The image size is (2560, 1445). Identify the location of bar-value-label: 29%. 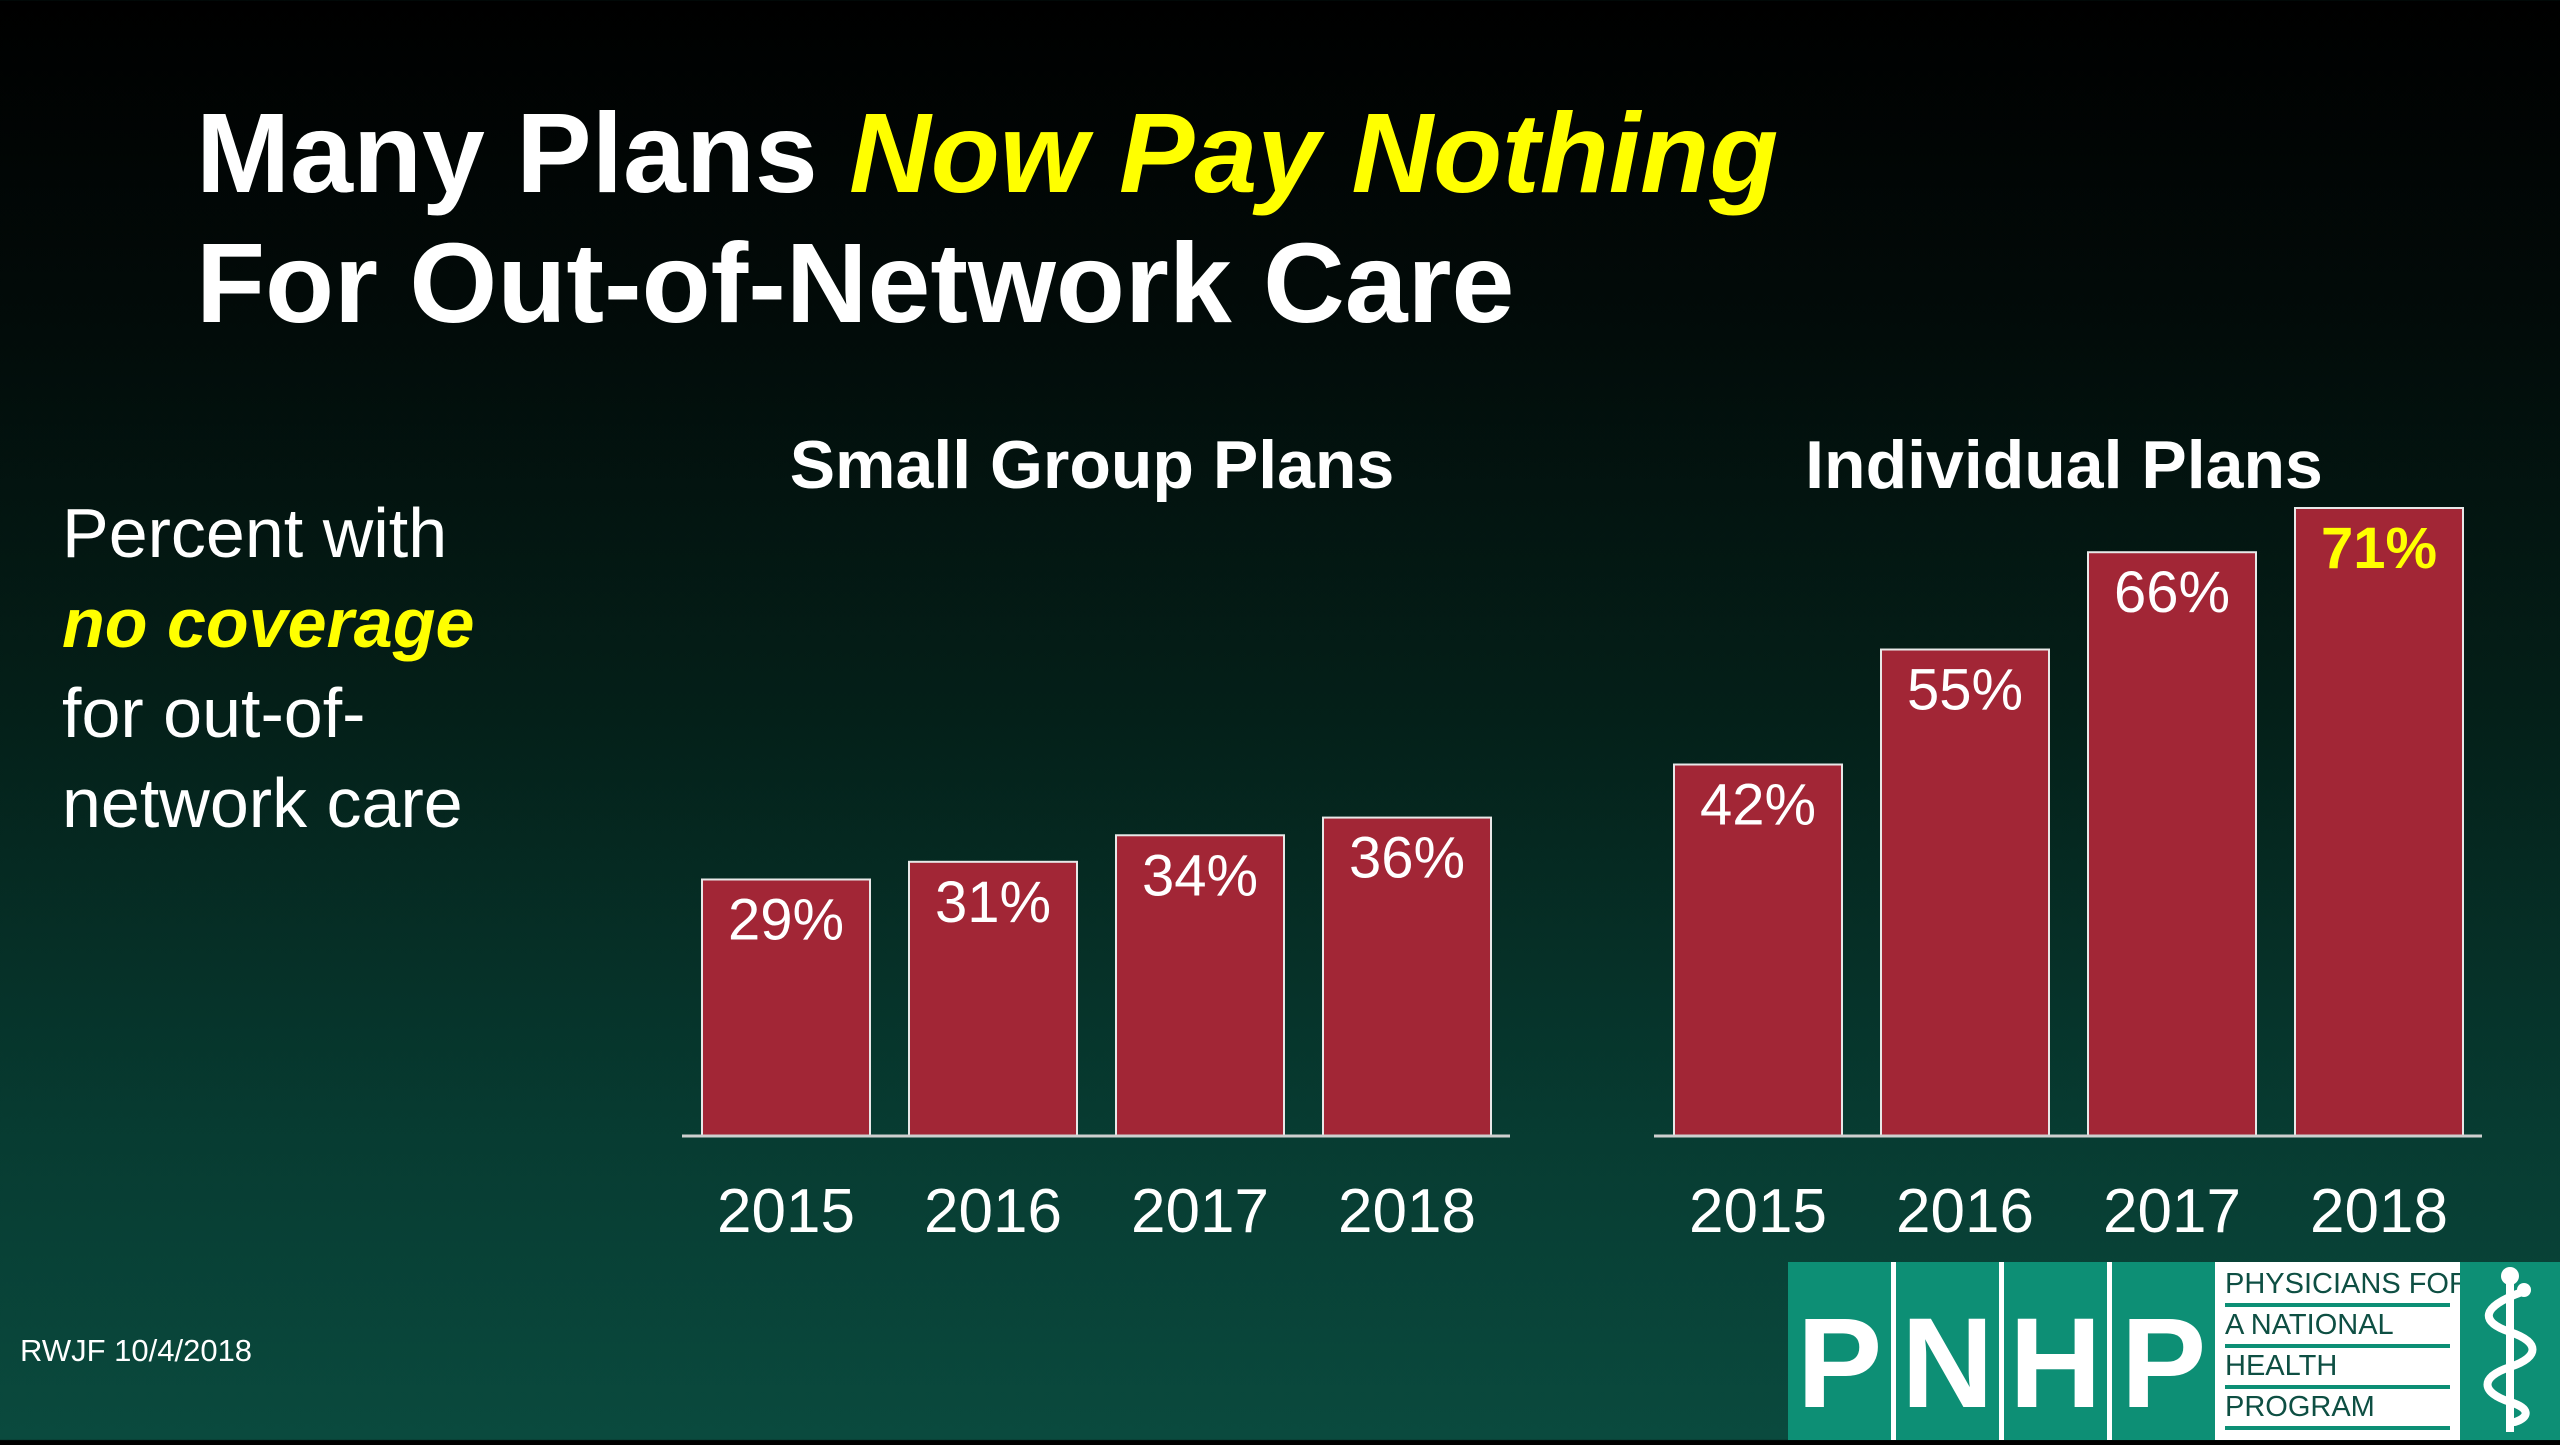
(786, 919).